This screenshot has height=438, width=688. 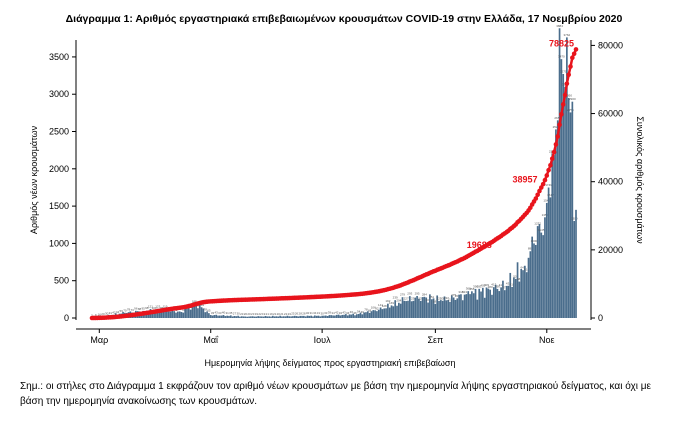 I want to click on bar-data-label: 16, so click(x=100, y=314).